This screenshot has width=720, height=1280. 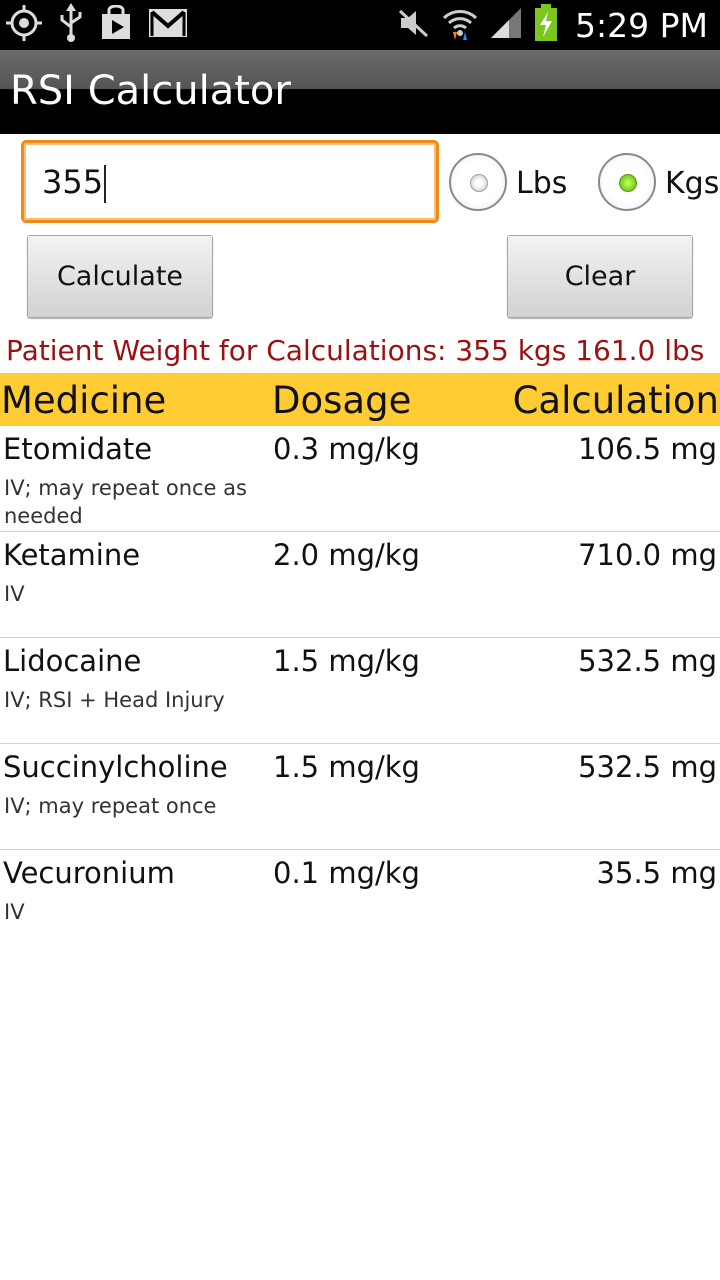 What do you see at coordinates (84, 400) in the screenshot?
I see `header-medicine: Medicine` at bounding box center [84, 400].